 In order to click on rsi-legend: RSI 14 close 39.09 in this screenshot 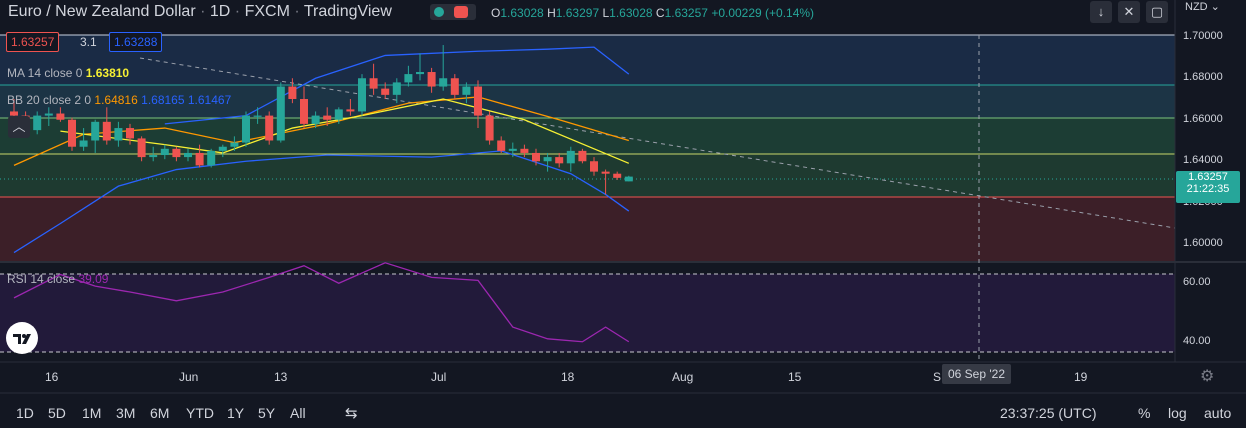, I will do `click(58, 279)`.